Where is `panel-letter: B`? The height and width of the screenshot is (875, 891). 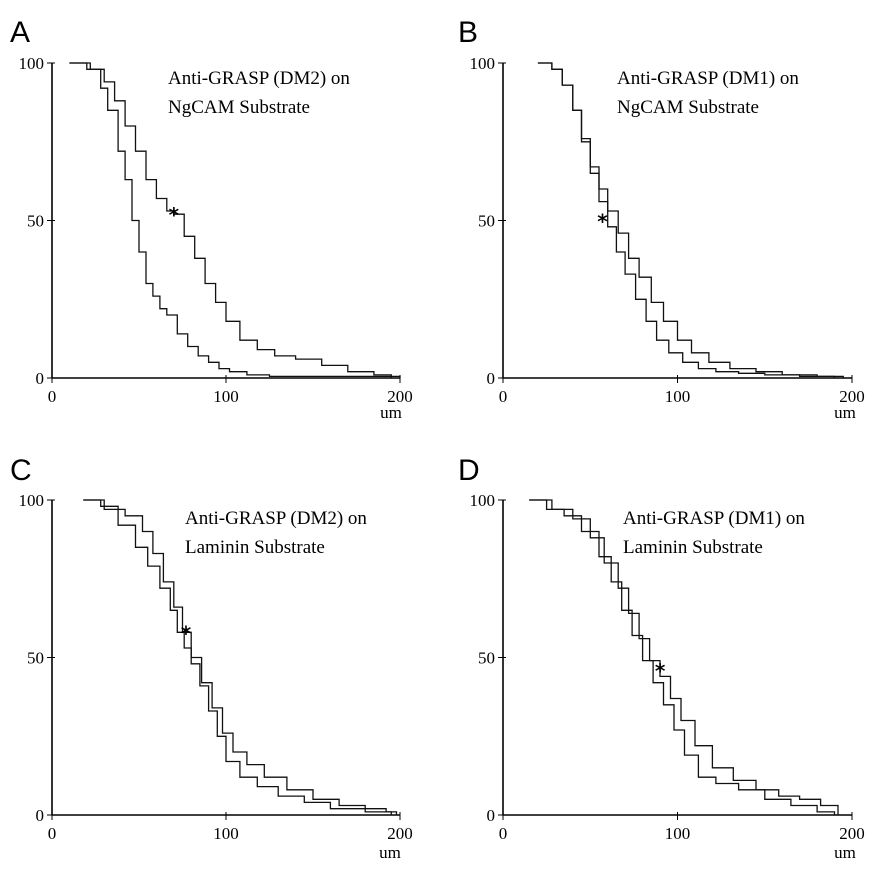
panel-letter: B is located at coordinates (468, 32).